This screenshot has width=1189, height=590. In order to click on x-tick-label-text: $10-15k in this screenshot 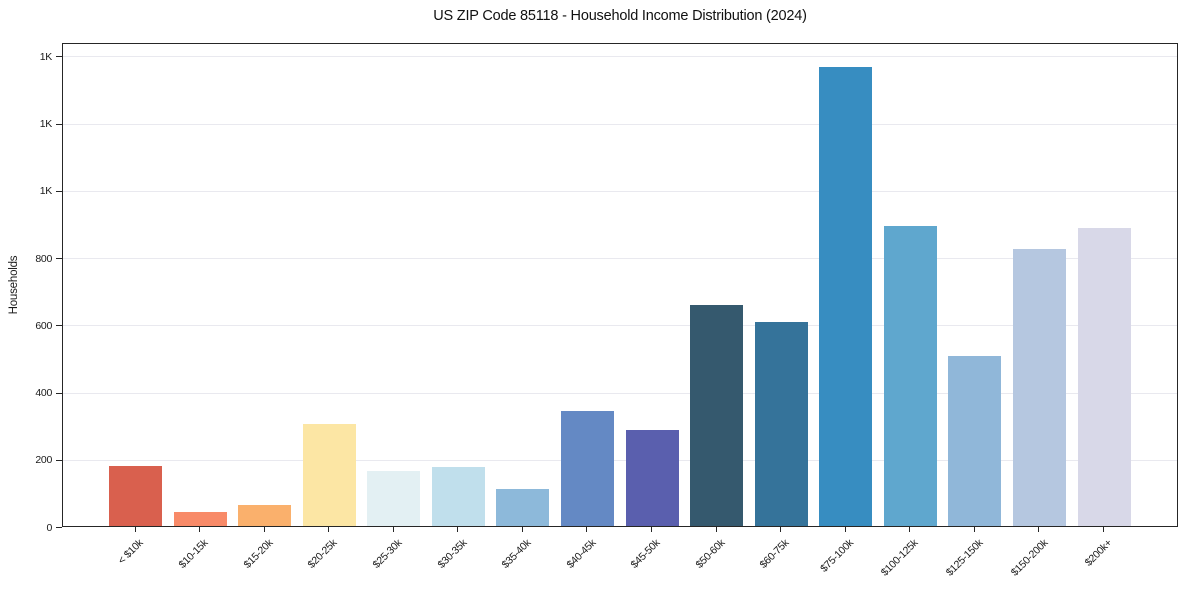, I will do `click(193, 554)`.